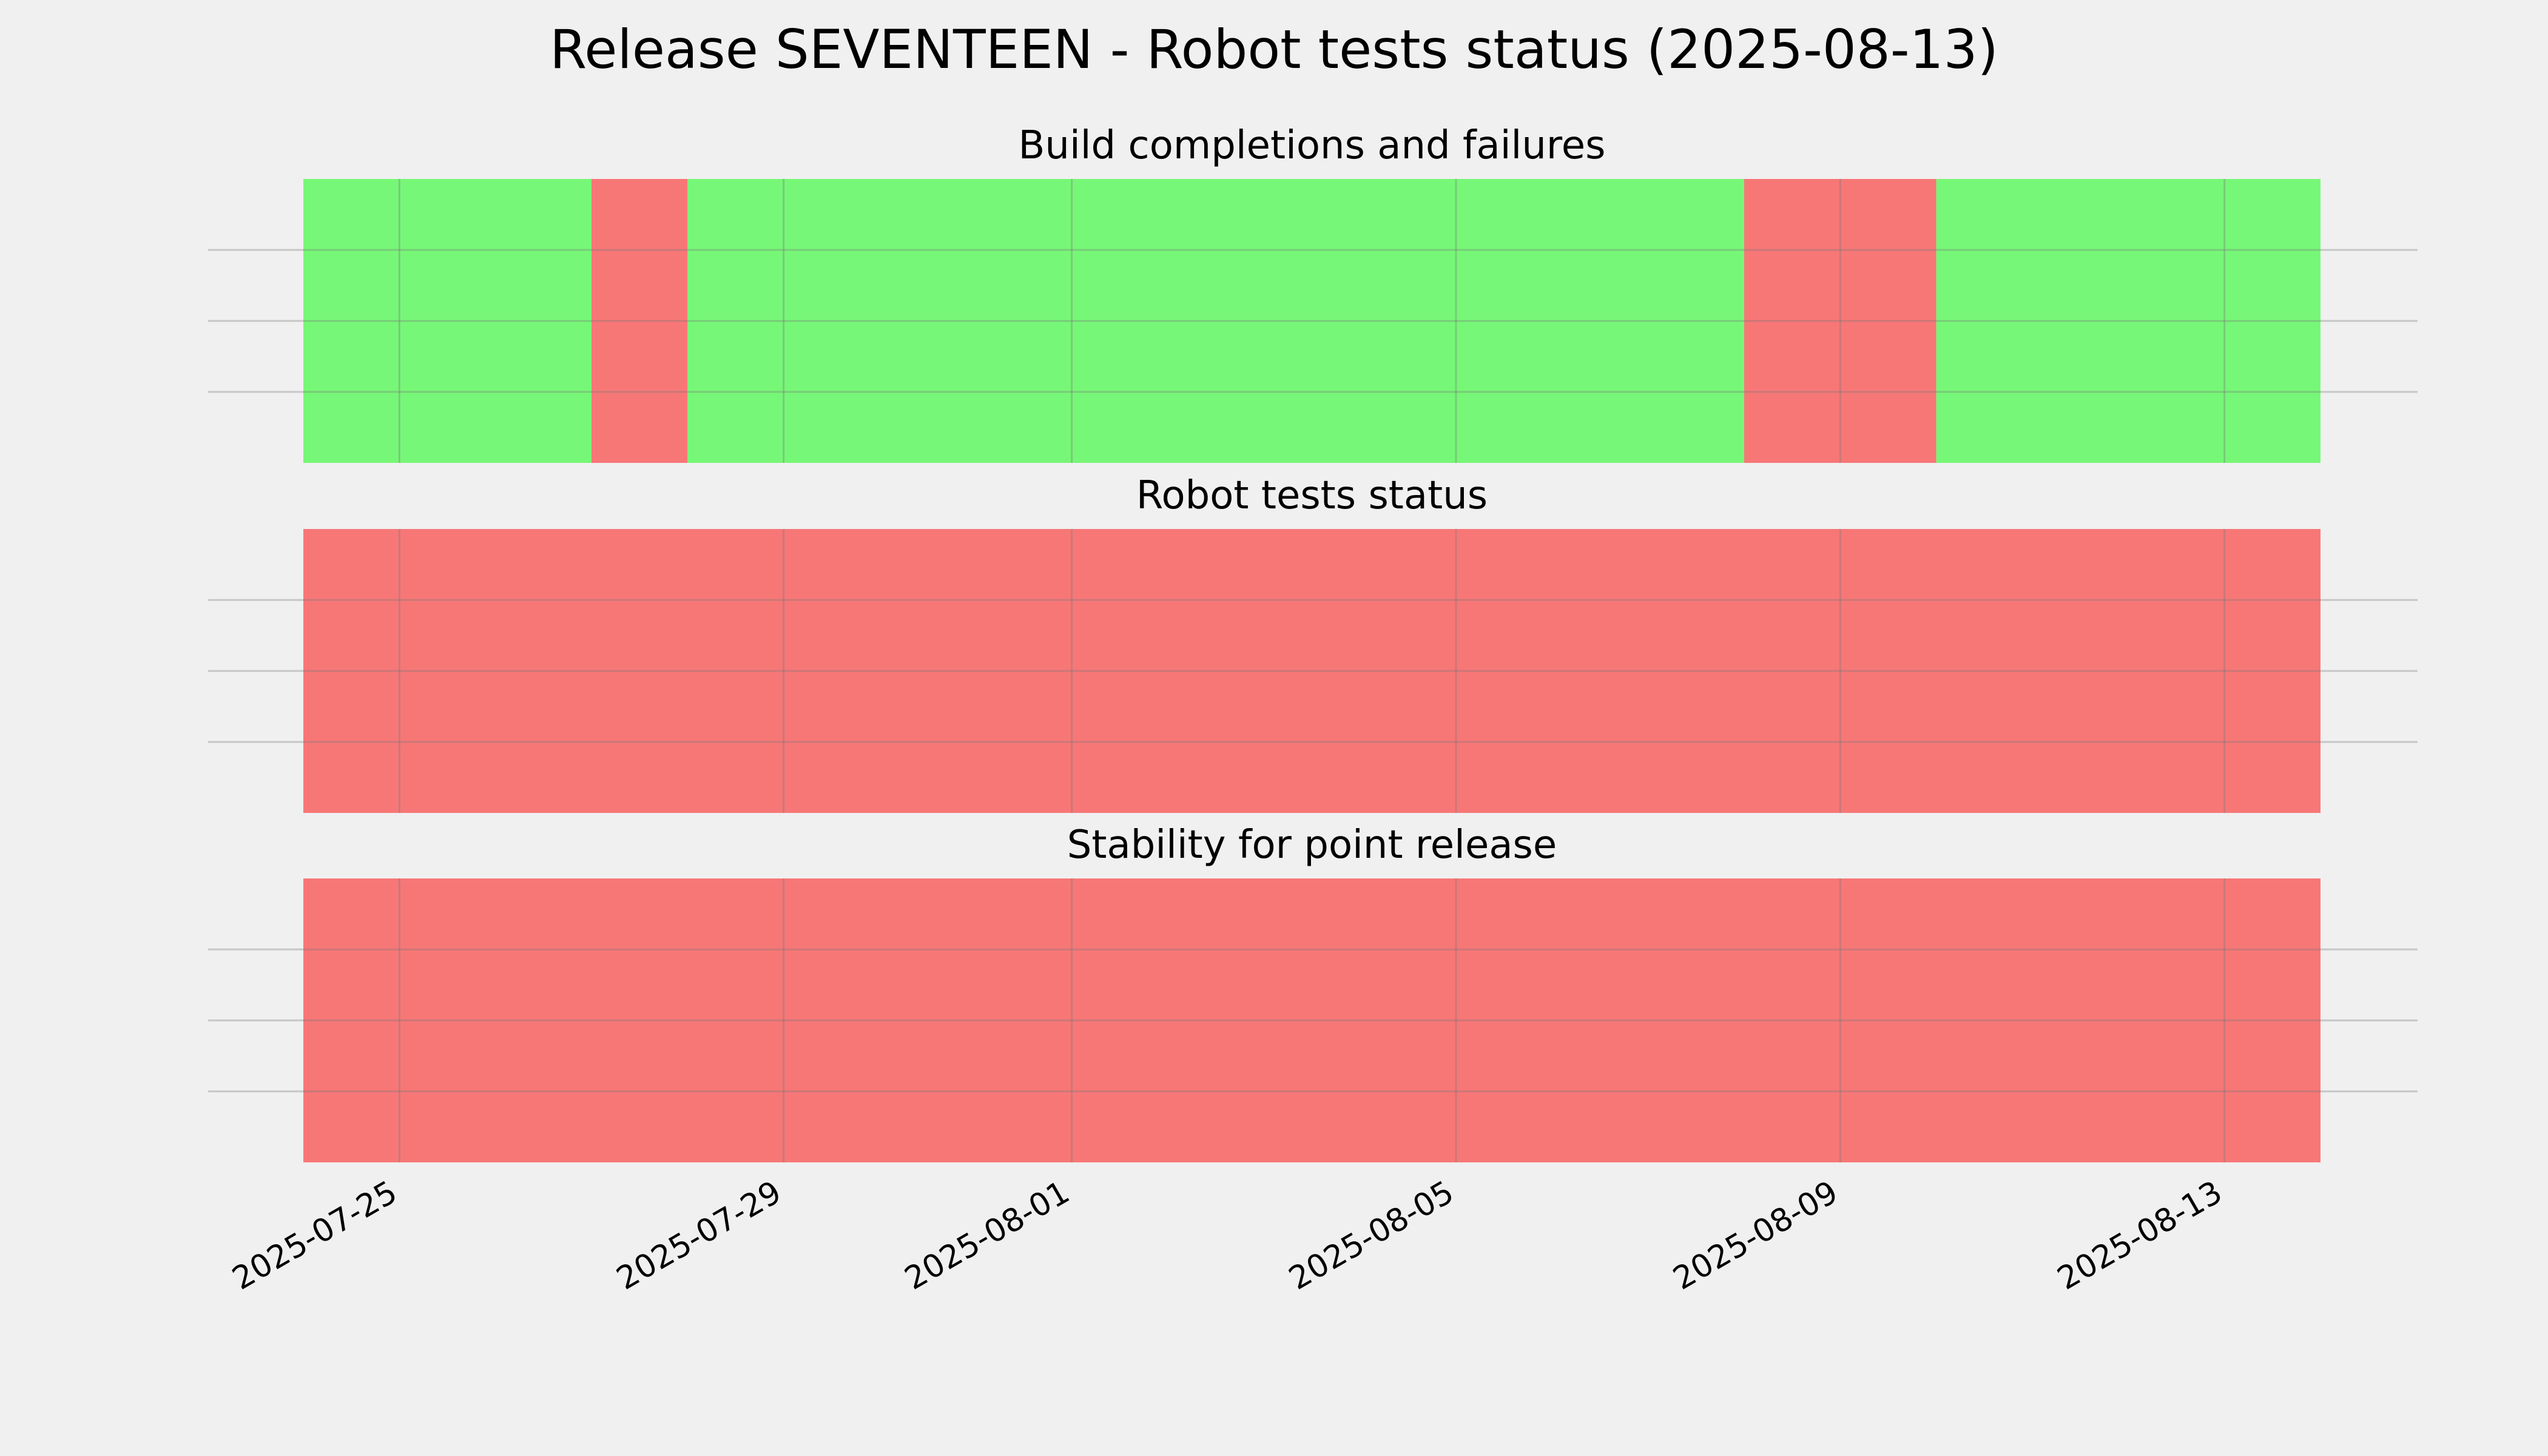 This screenshot has height=1456, width=2548. I want to click on x-tick-label: 2025-08-09, so click(1755, 1235).